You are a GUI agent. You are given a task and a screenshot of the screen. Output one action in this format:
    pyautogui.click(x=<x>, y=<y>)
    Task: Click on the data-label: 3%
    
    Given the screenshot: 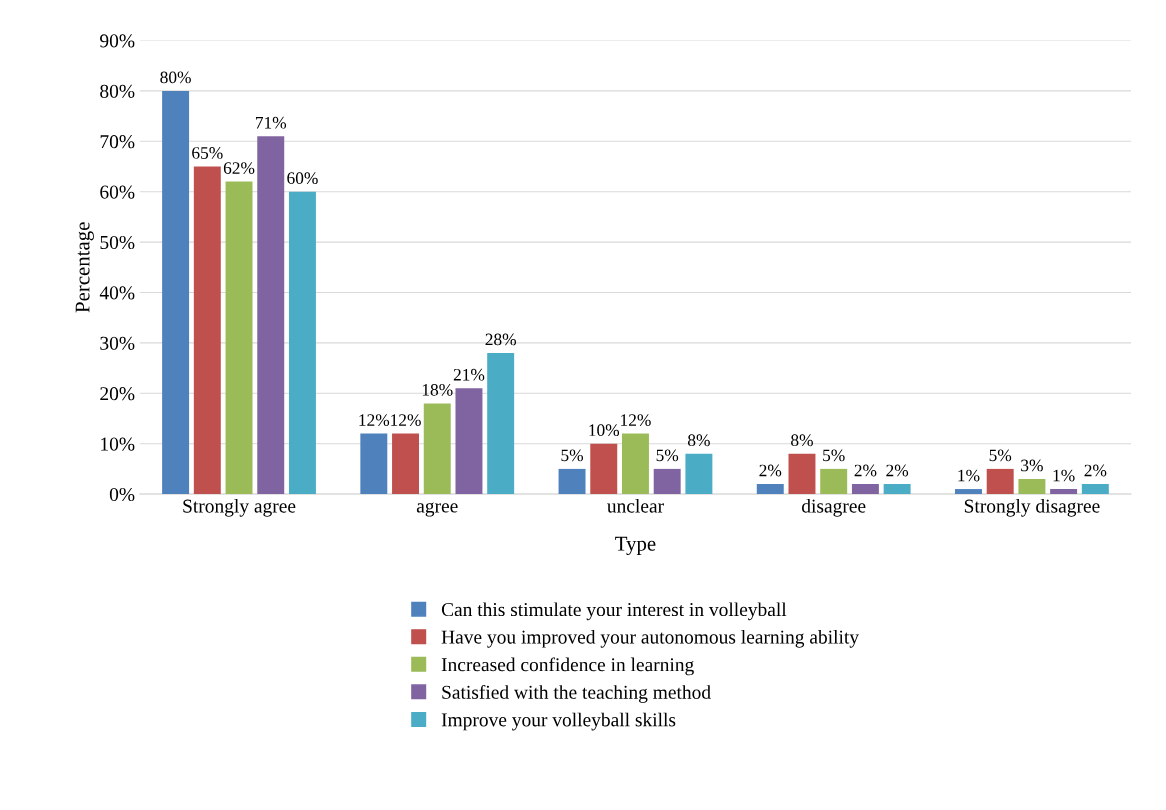 What is the action you would take?
    pyautogui.click(x=1032, y=465)
    